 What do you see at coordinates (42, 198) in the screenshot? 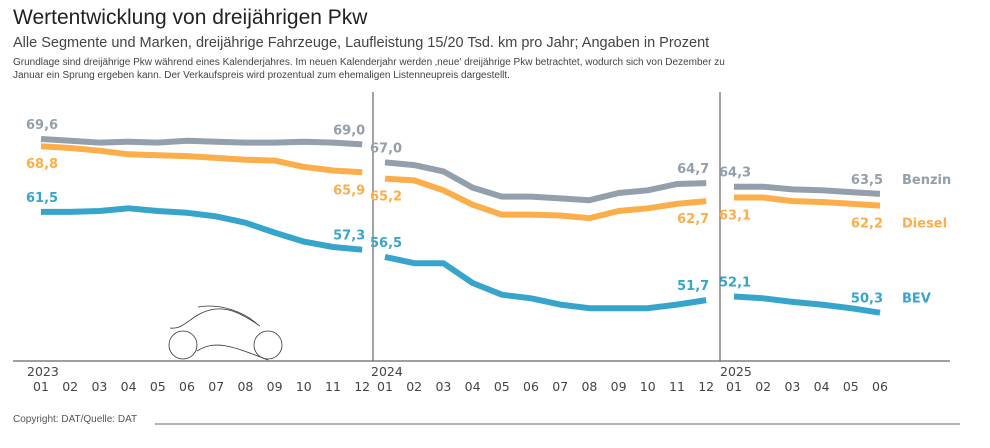
I see `data-label: 61,5` at bounding box center [42, 198].